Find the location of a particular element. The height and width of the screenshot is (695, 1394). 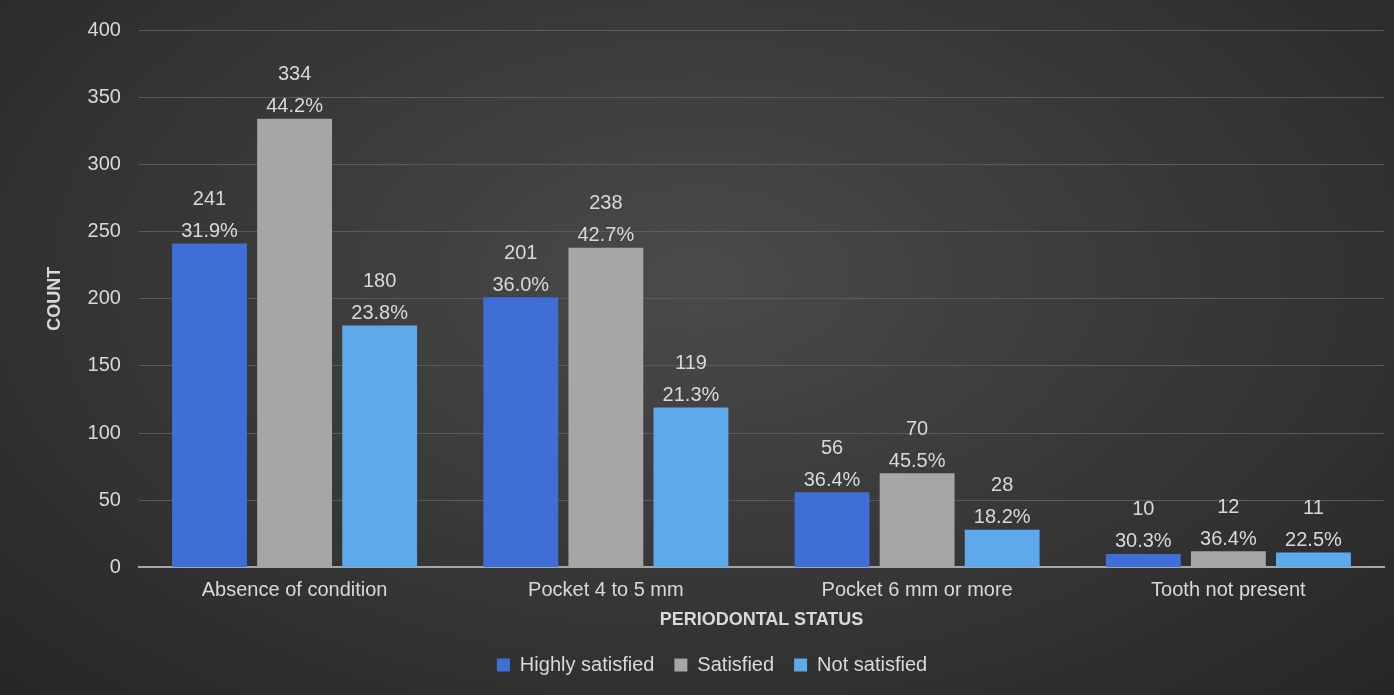

data-label: 11 22.5% is located at coordinates (1314, 523).